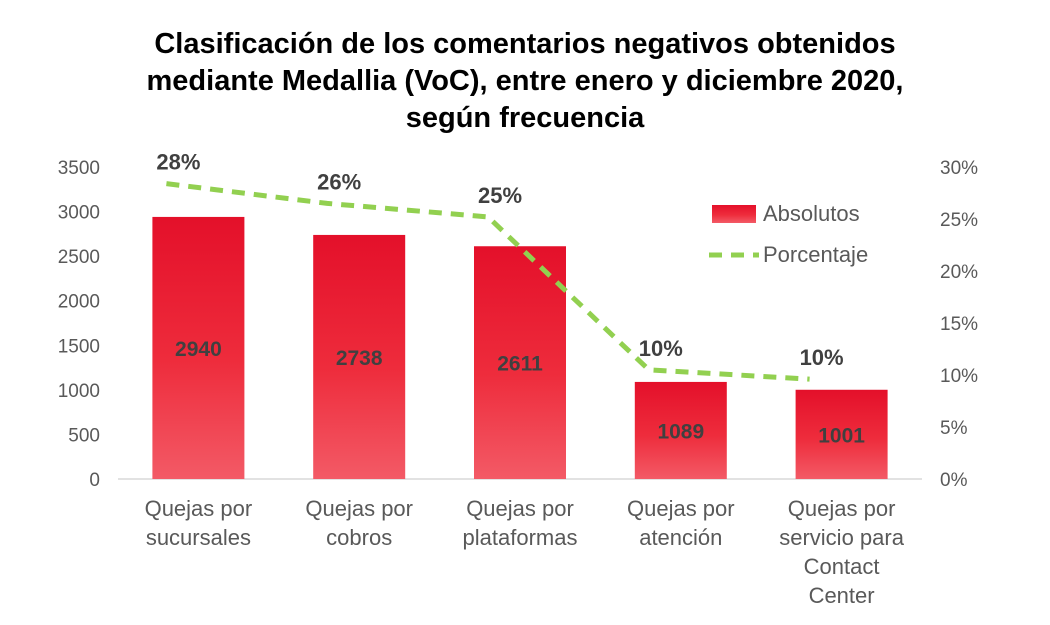 The width and height of the screenshot is (1050, 625). What do you see at coordinates (359, 537) in the screenshot?
I see `x-category-label: cobros` at bounding box center [359, 537].